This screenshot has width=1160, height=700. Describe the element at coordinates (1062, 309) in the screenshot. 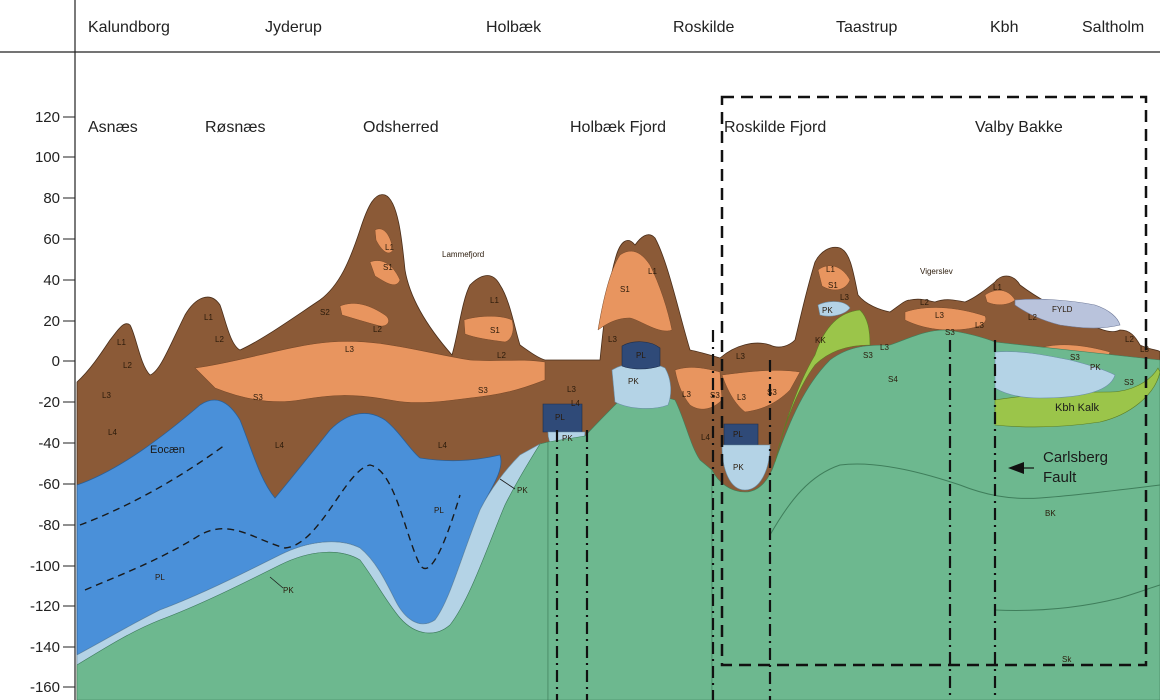

I see `fyld-label: FYLD` at that location.